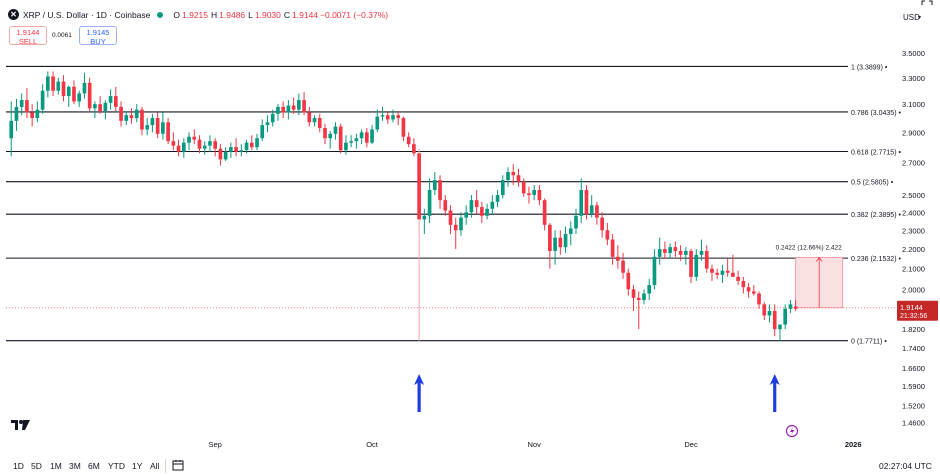  I want to click on timeframe-button-all: All, so click(155, 466).